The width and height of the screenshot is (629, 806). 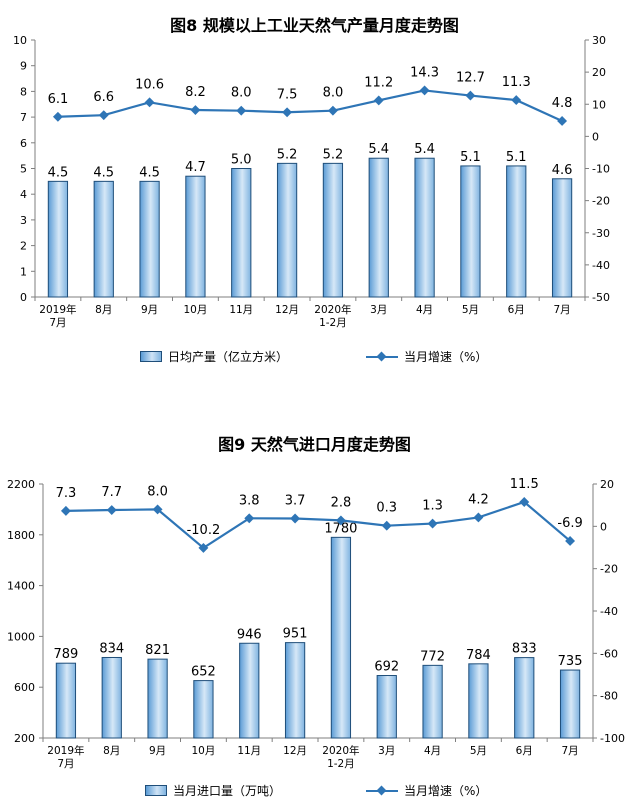 I want to click on y-tick-label: 1000, so click(x=21, y=636).